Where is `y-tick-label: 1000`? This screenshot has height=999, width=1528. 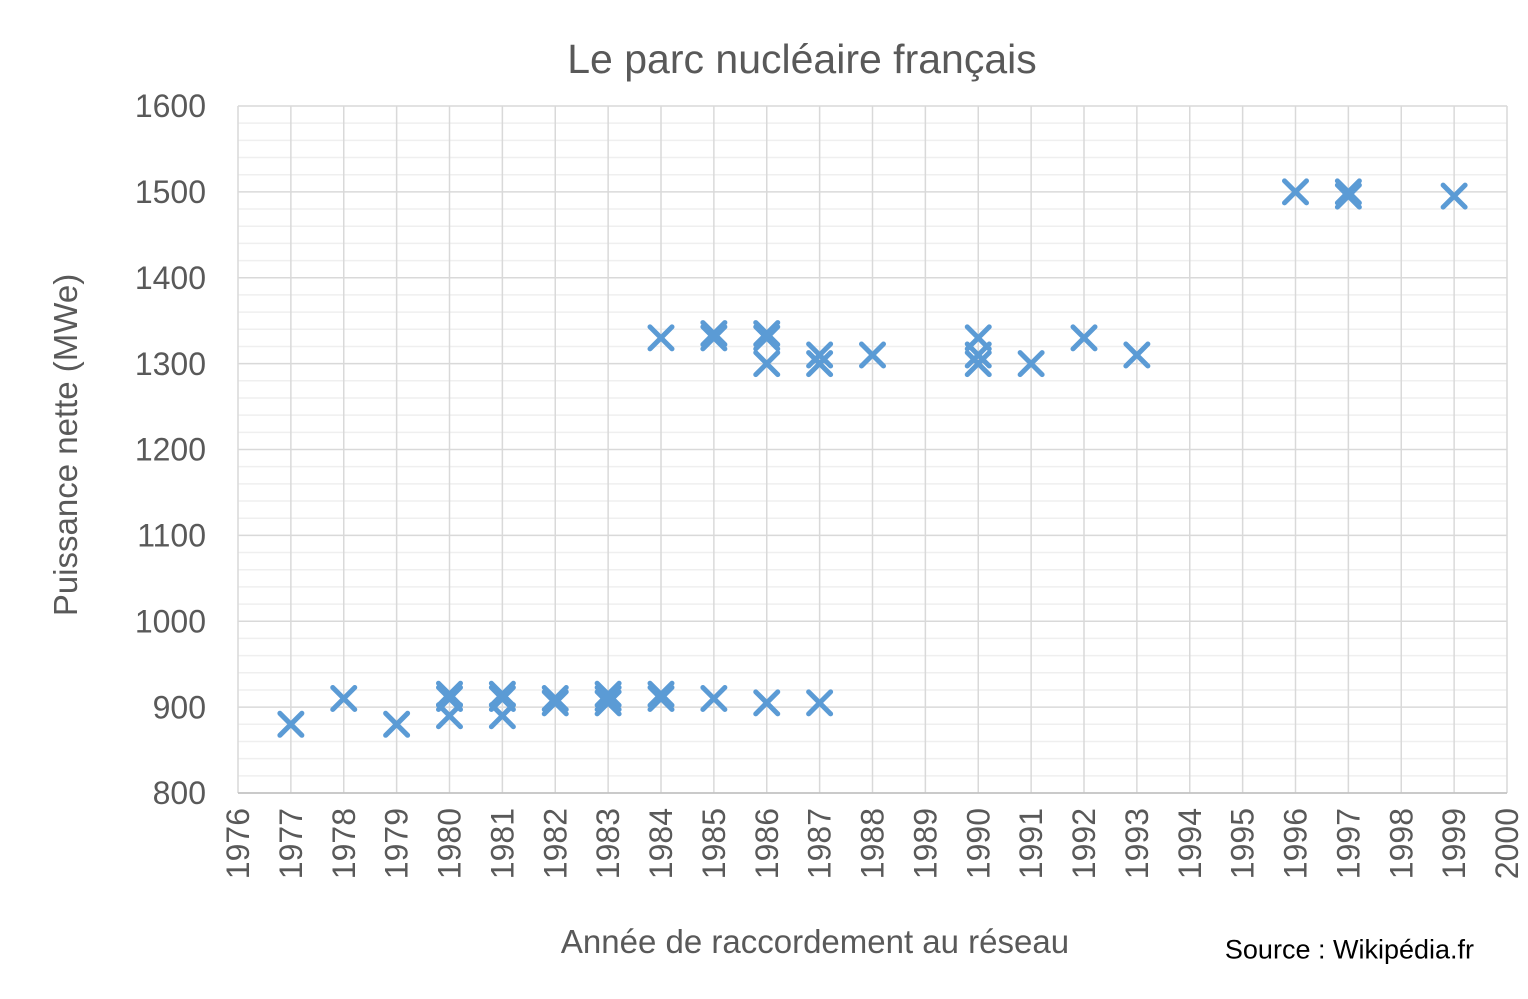 y-tick-label: 1000 is located at coordinates (170, 621).